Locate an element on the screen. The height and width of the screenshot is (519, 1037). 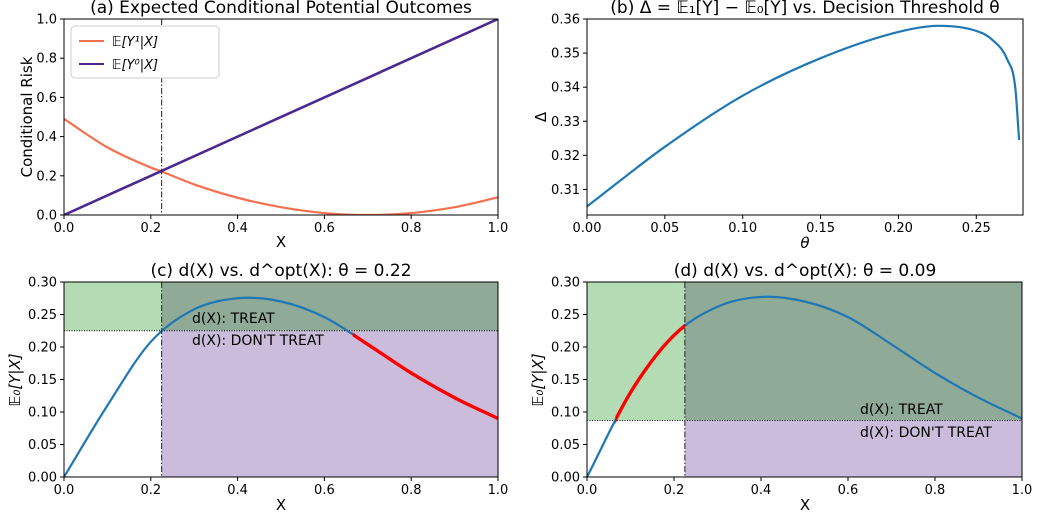
y-tick-label: 0.4 is located at coordinates (46, 137).